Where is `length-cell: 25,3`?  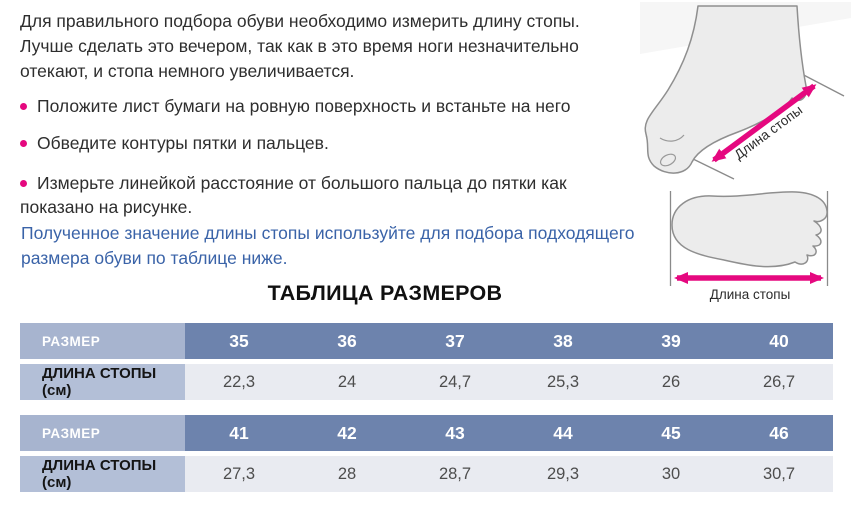
length-cell: 25,3 is located at coordinates (563, 382).